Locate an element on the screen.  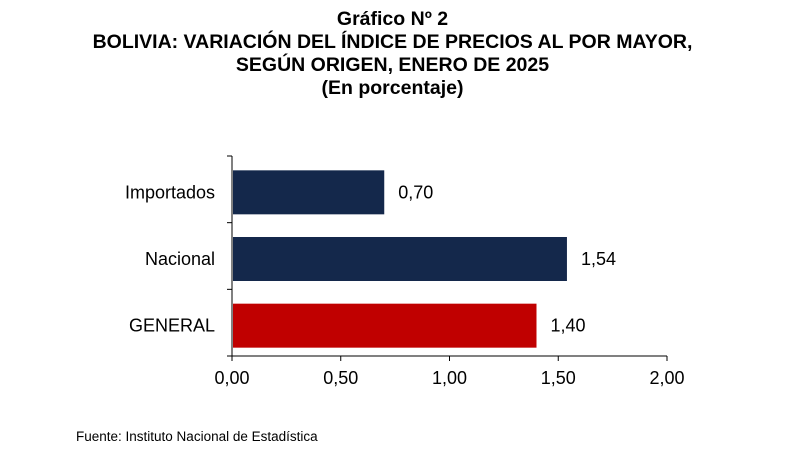
x-tick-label: 2,00 is located at coordinates (666, 378).